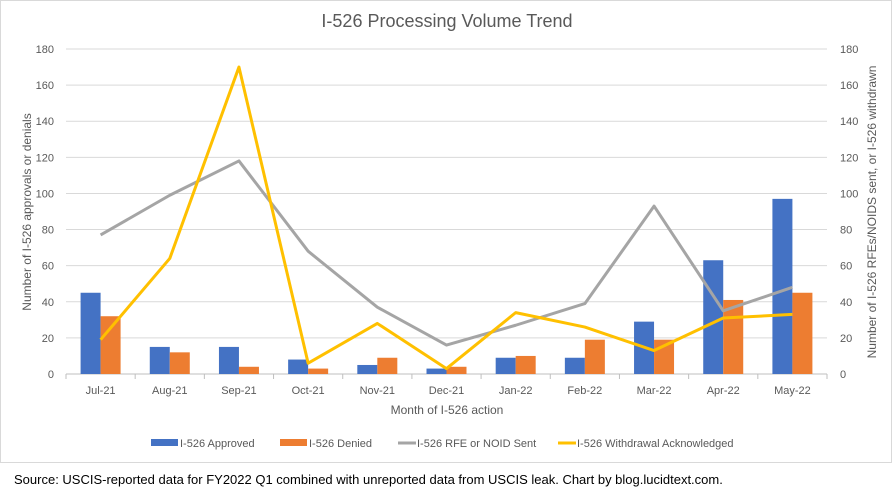 Image resolution: width=894 pixels, height=500 pixels. I want to click on x-tick-label: Jul-21, so click(101, 391).